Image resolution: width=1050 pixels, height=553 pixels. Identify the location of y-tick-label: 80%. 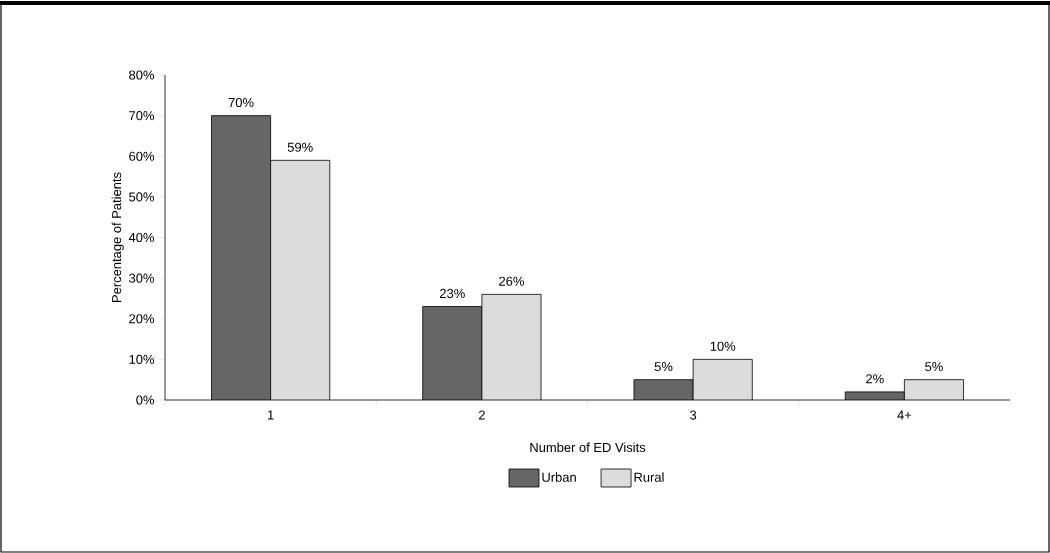
(142, 75).